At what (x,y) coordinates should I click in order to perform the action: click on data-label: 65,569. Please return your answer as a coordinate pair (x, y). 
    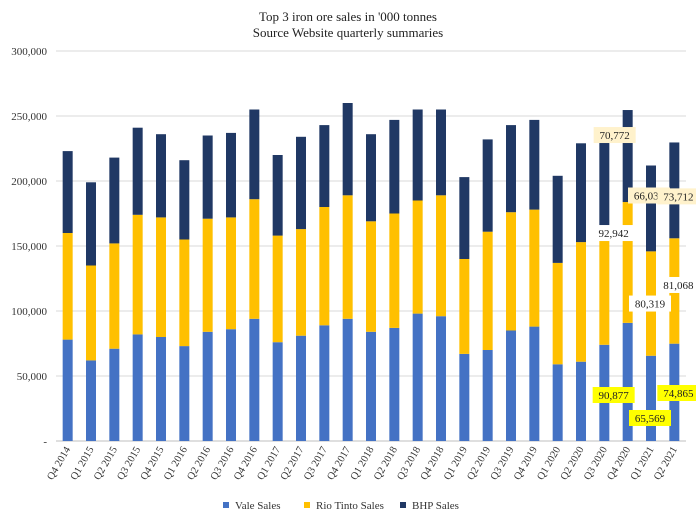
    Looking at the image, I should click on (650, 419).